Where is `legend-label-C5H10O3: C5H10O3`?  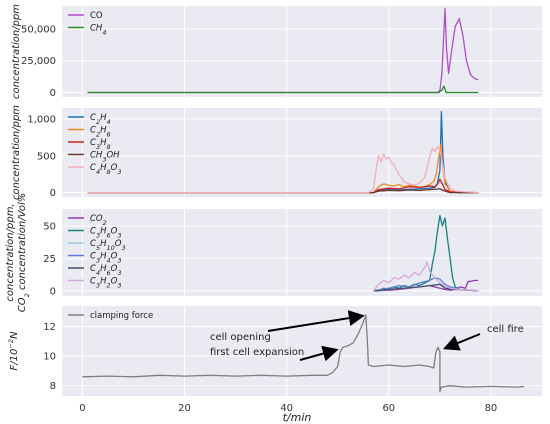 legend-label-C5H10O3: C5H10O3 is located at coordinates (108, 245).